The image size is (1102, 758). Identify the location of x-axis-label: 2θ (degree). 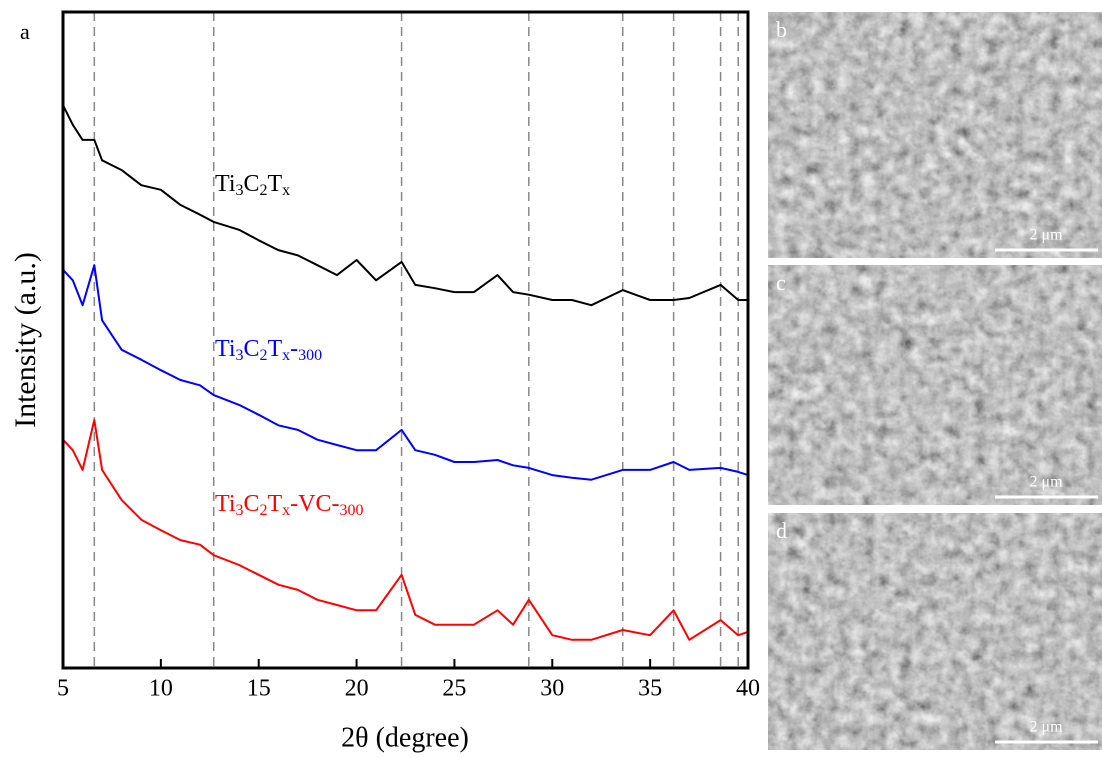
(405, 737).